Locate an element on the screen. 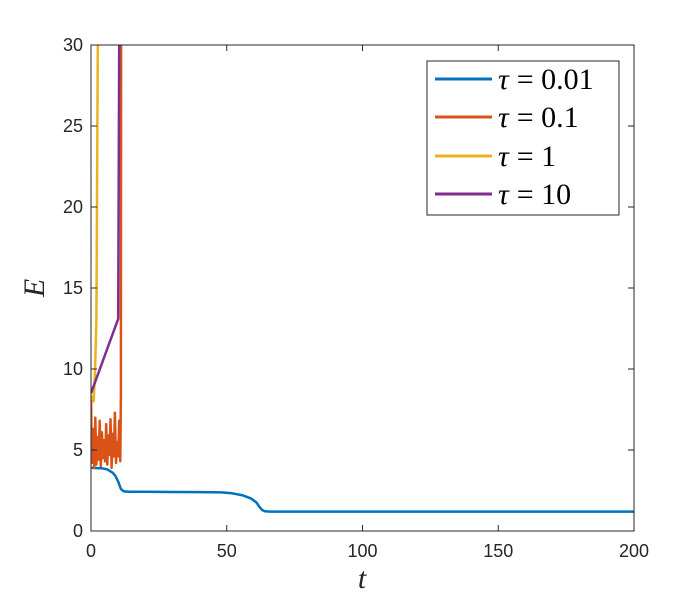  x-axis-label: t is located at coordinates (362, 578).